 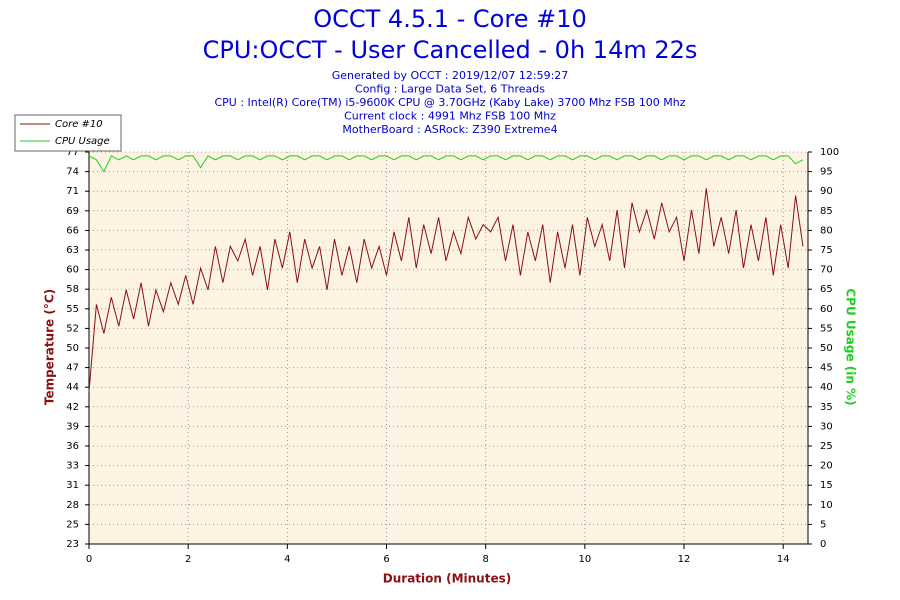 I want to click on y2-tick-label: 0, so click(x=823, y=544).